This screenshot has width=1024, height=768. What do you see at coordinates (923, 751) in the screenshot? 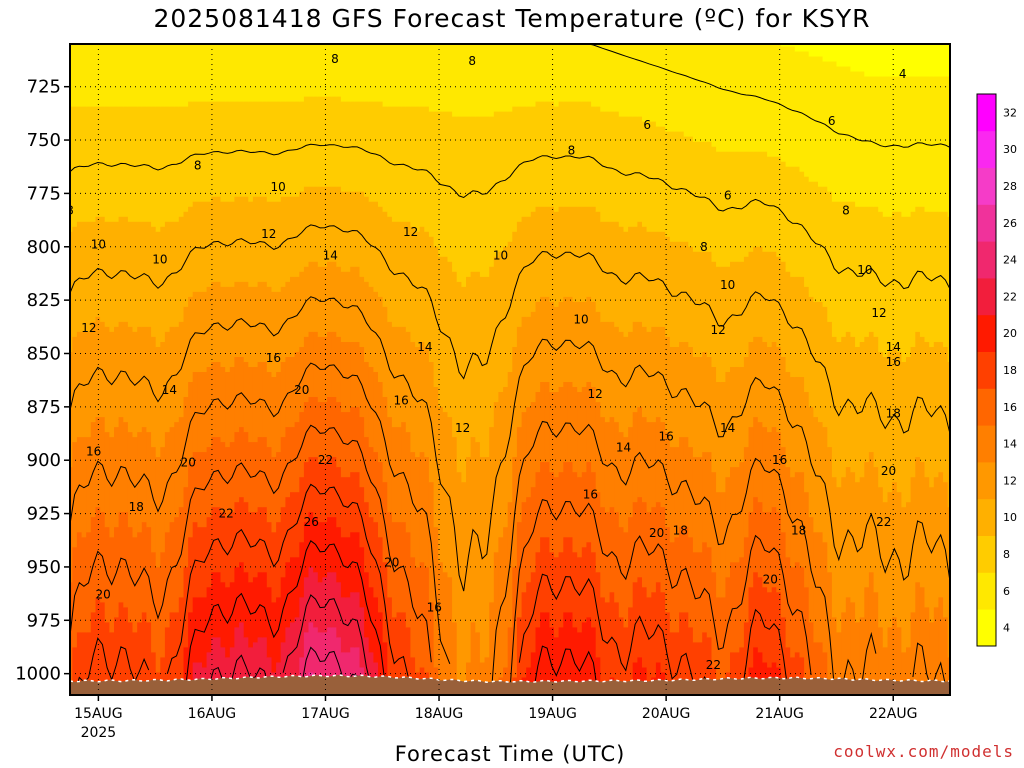
I see `credit-link: coolwx.com/models` at bounding box center [923, 751].